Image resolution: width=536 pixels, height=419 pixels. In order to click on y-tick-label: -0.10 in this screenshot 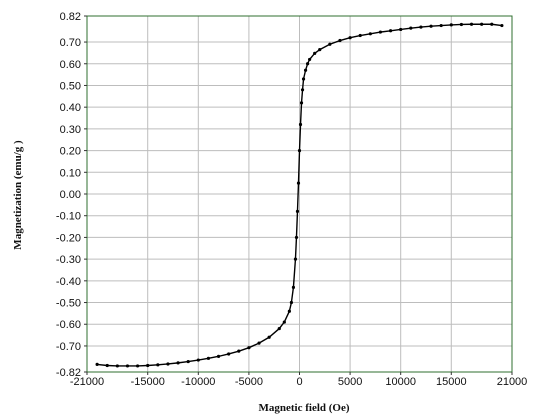, I will do `click(68, 217)`.